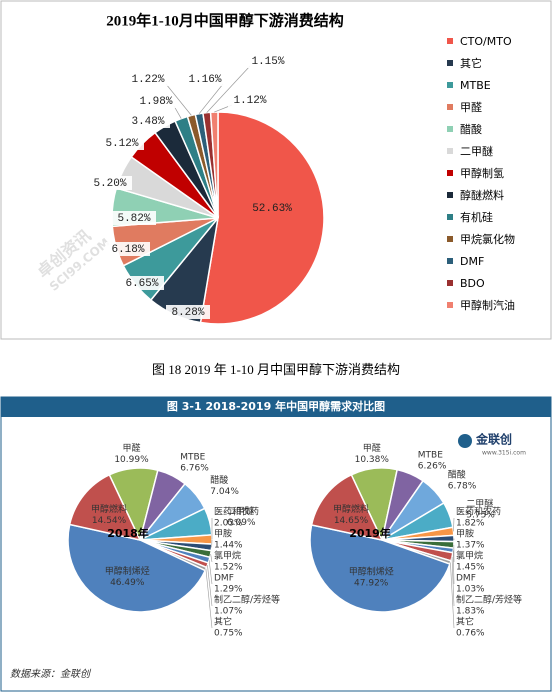 The width and height of the screenshot is (552, 692). I want to click on data-label: 52.63%, so click(272, 209).